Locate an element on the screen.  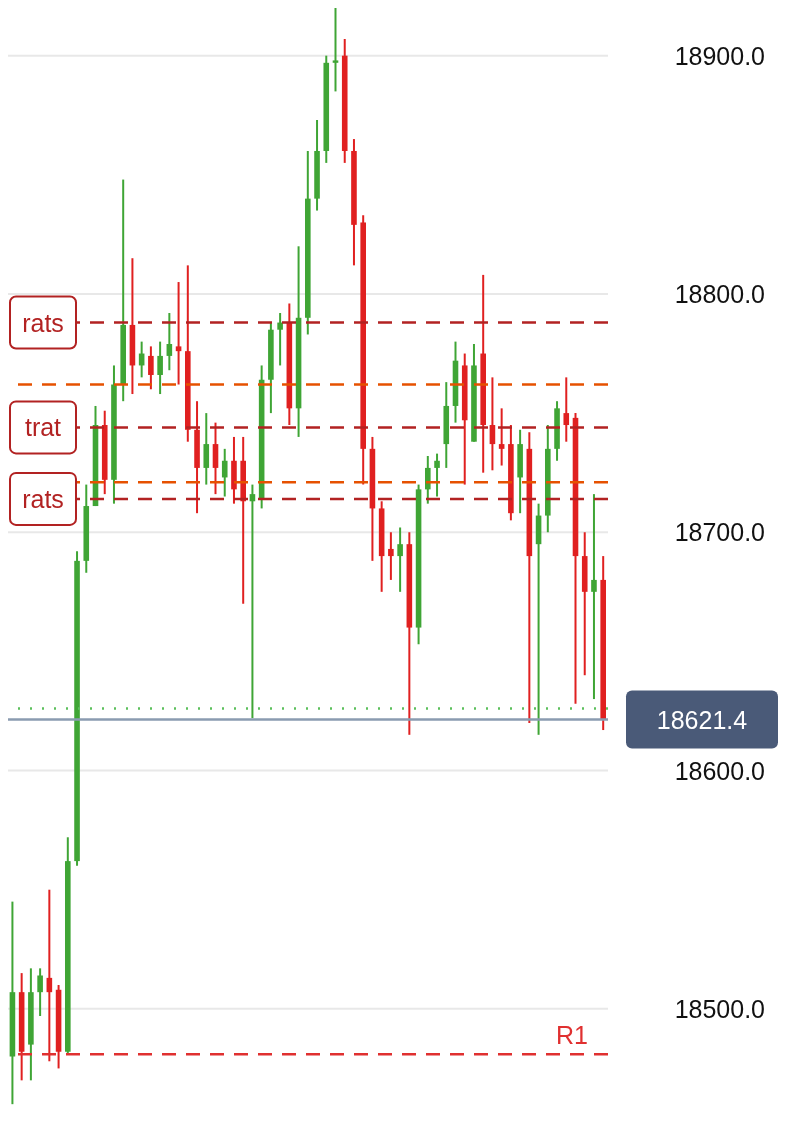
ref-line-label: R1 is located at coordinates (572, 1035).